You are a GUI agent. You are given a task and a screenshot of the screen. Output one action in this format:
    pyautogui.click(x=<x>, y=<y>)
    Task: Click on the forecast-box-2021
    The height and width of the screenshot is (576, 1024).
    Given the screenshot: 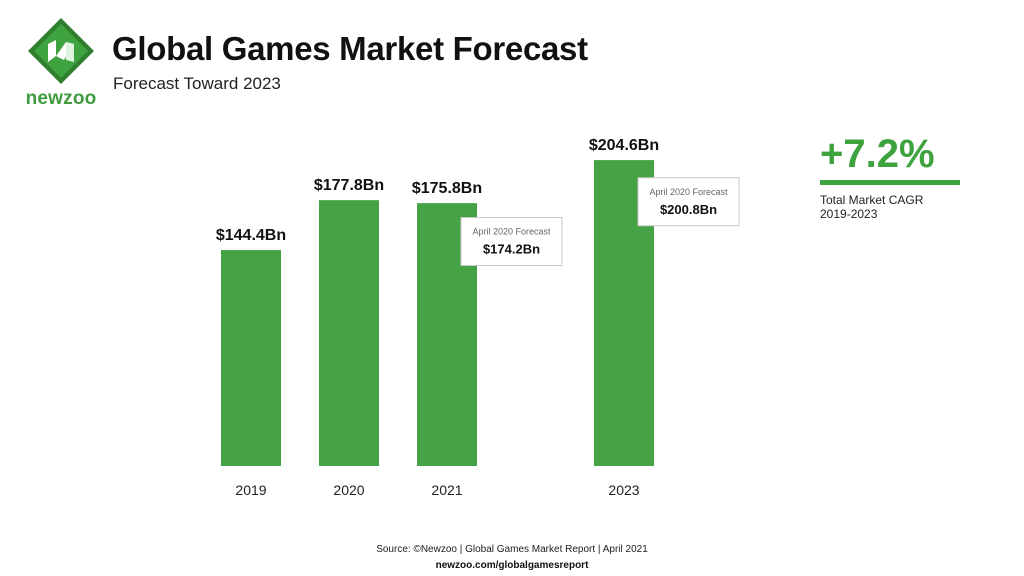 What is the action you would take?
    pyautogui.click(x=511, y=242)
    